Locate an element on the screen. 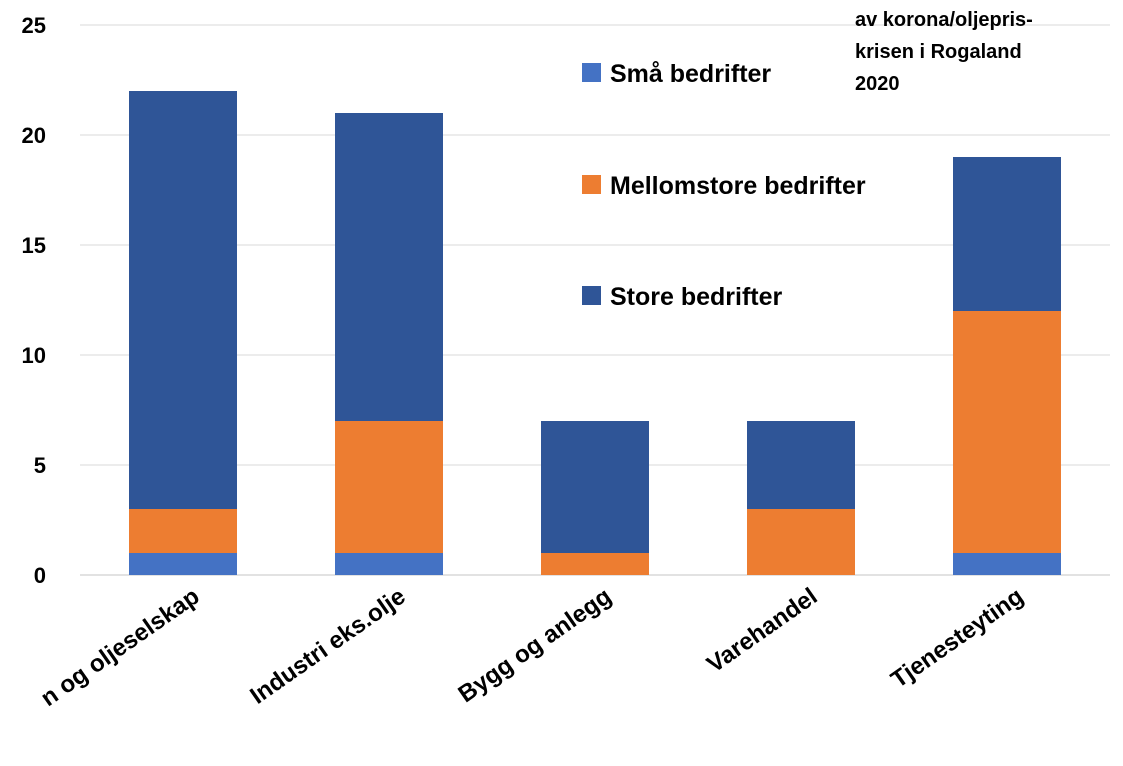 Image resolution: width=1123 pixels, height=766 pixels. x-category-label: Bygg og anlegg is located at coordinates (535, 645).